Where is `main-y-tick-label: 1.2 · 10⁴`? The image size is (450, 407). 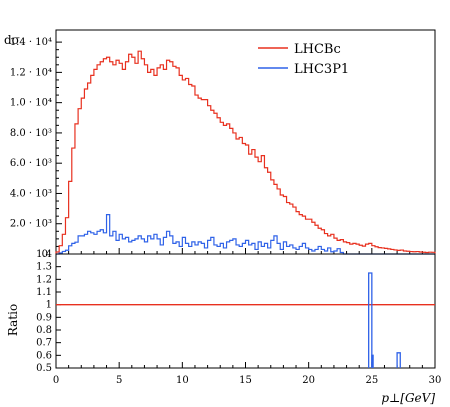
main-y-tick-label: 1.2 · 10⁴ is located at coordinates (31, 72).